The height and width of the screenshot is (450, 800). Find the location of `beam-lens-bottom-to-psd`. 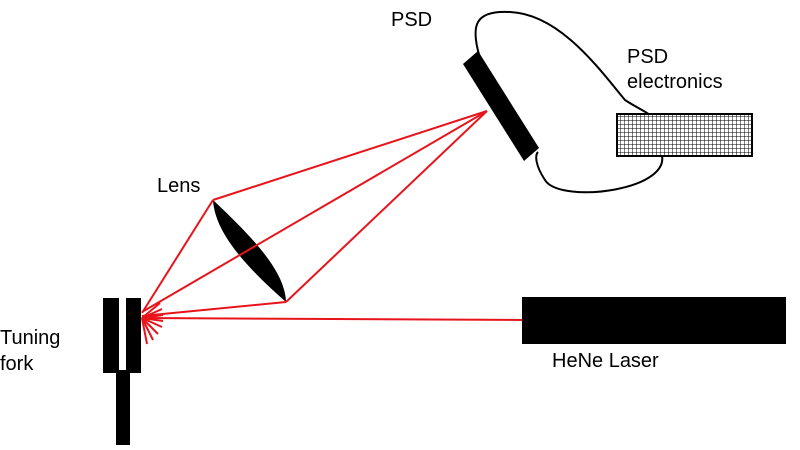

beam-lens-bottom-to-psd is located at coordinates (386, 206).